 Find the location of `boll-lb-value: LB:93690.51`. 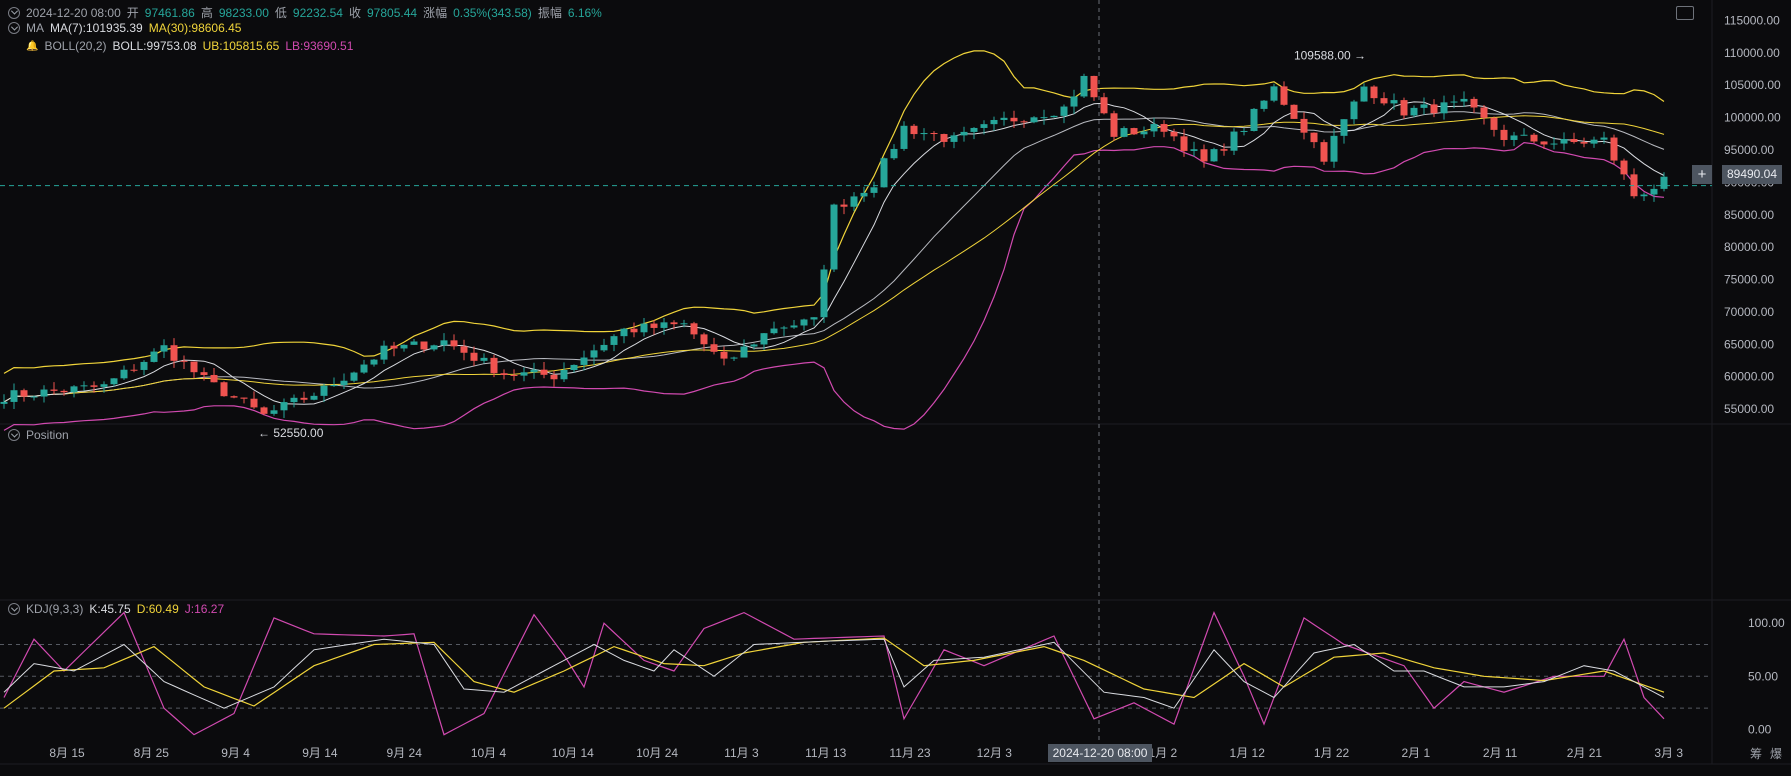

boll-lb-value: LB:93690.51 is located at coordinates (319, 46).